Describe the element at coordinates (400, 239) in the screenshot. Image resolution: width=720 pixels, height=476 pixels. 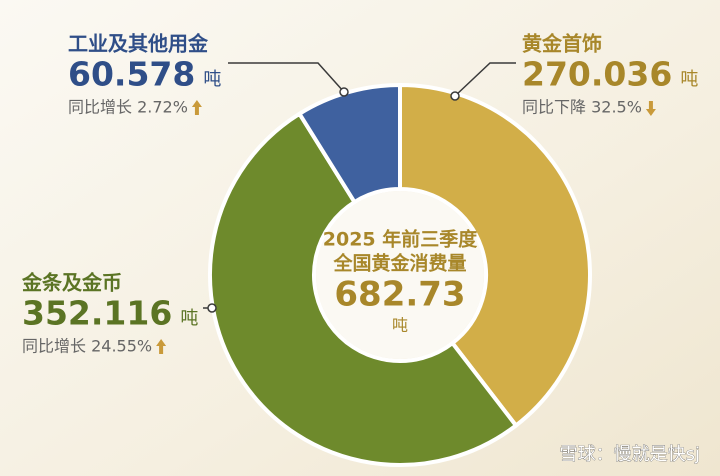
I see `center-title: 2025 年前三季度` at that location.